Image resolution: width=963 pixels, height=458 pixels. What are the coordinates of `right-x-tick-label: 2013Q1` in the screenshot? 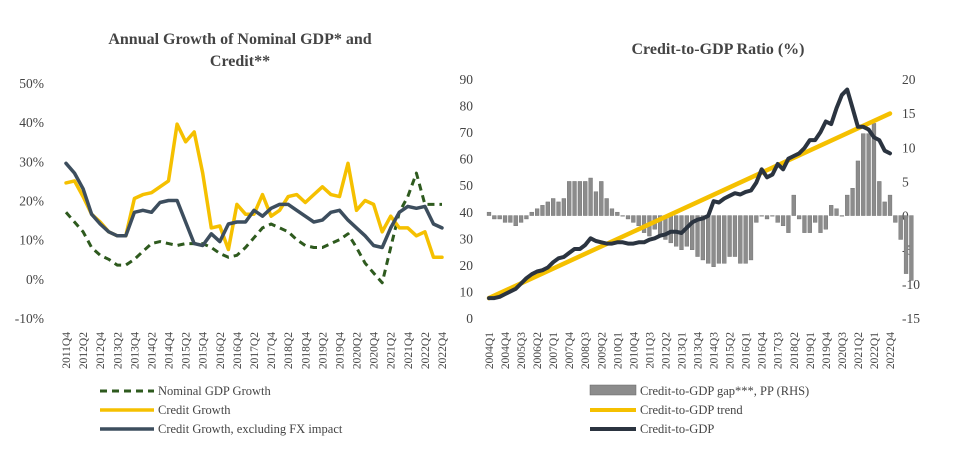 It's located at (682, 350).